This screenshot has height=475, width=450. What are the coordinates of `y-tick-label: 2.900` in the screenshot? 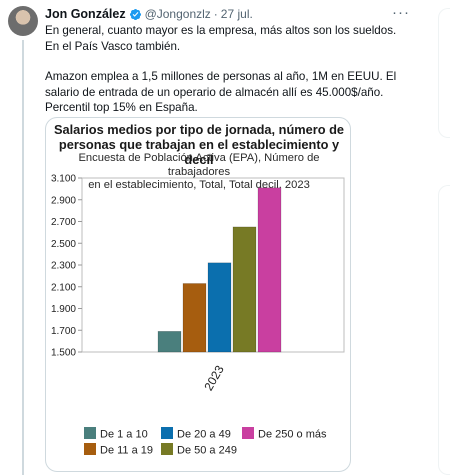 It's located at (63, 200).